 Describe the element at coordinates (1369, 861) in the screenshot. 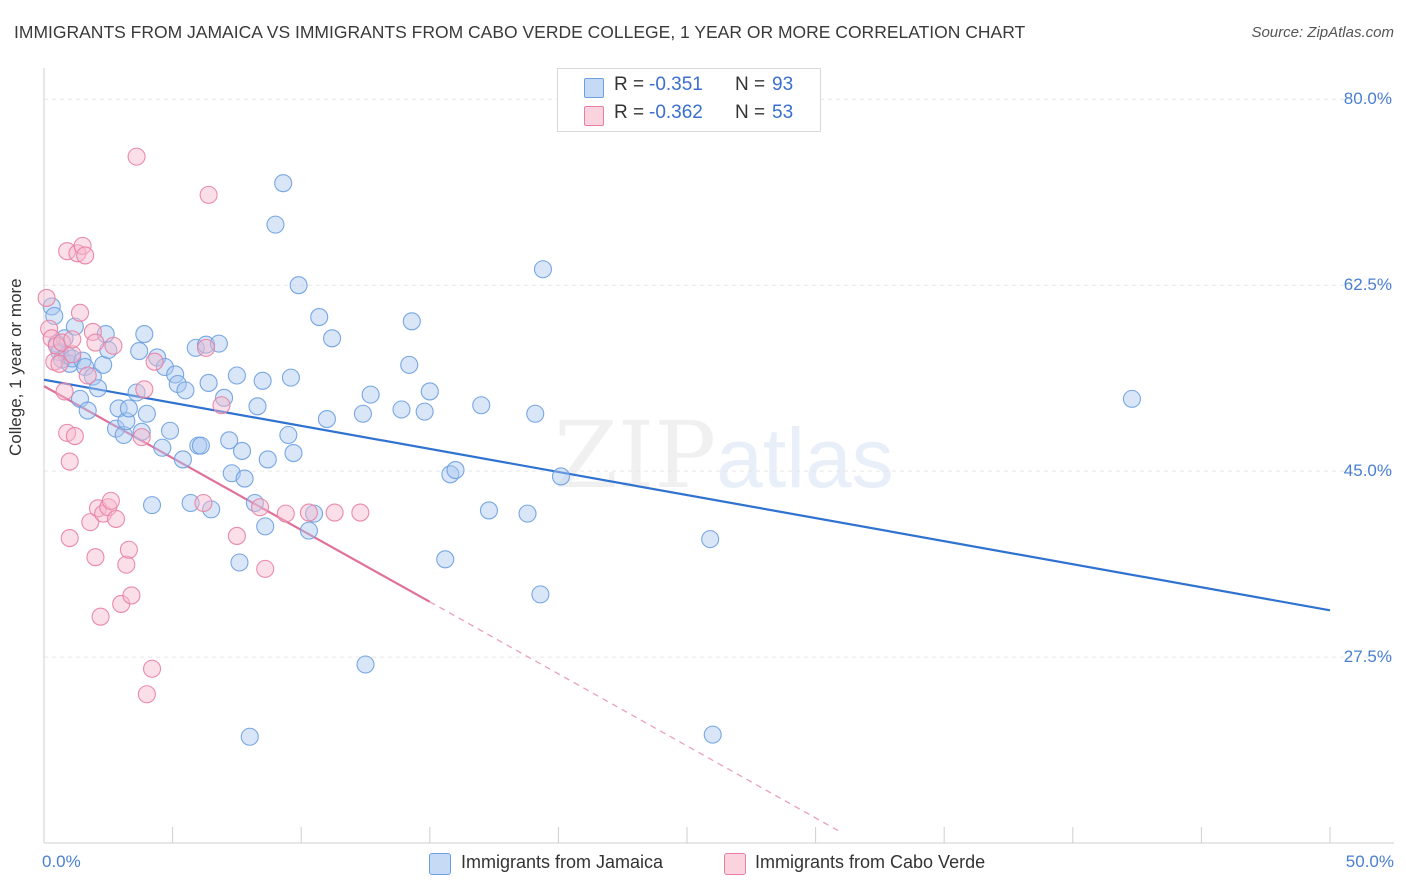

I see `x-tick-label: 50.0%` at that location.